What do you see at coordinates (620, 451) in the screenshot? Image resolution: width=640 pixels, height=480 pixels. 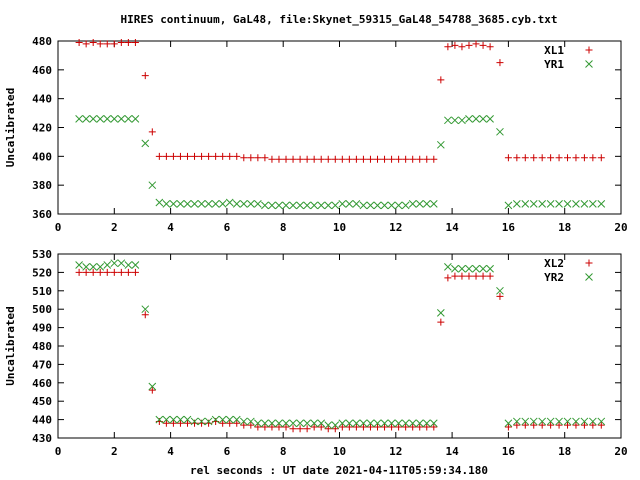 I see `x-tick-label: 20` at bounding box center [620, 451].